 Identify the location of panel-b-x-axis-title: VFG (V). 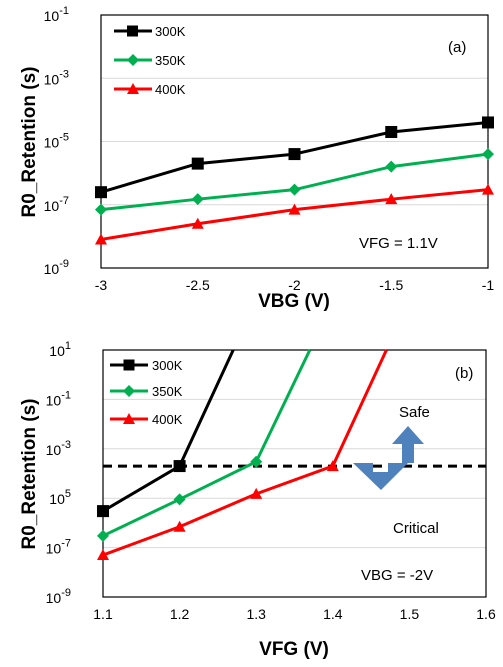
(294, 649).